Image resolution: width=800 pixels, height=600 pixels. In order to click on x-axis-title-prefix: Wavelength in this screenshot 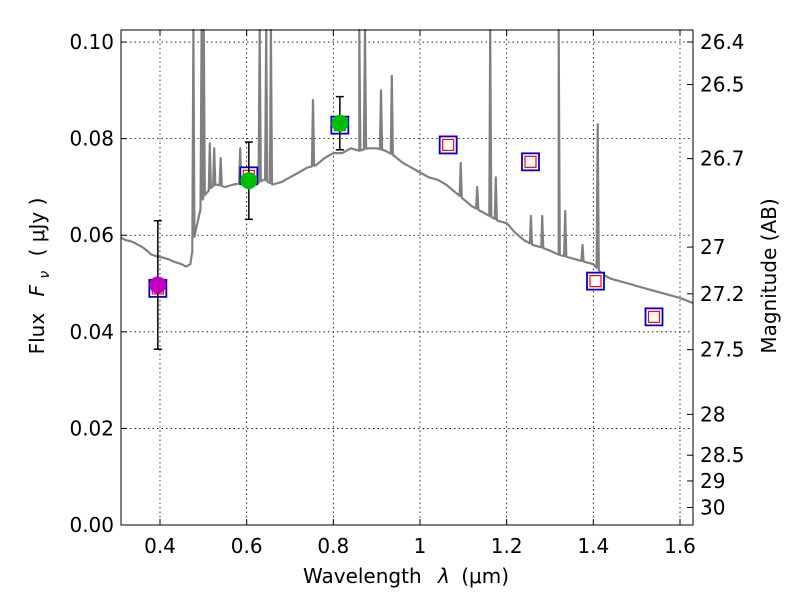, I will do `click(362, 576)`.